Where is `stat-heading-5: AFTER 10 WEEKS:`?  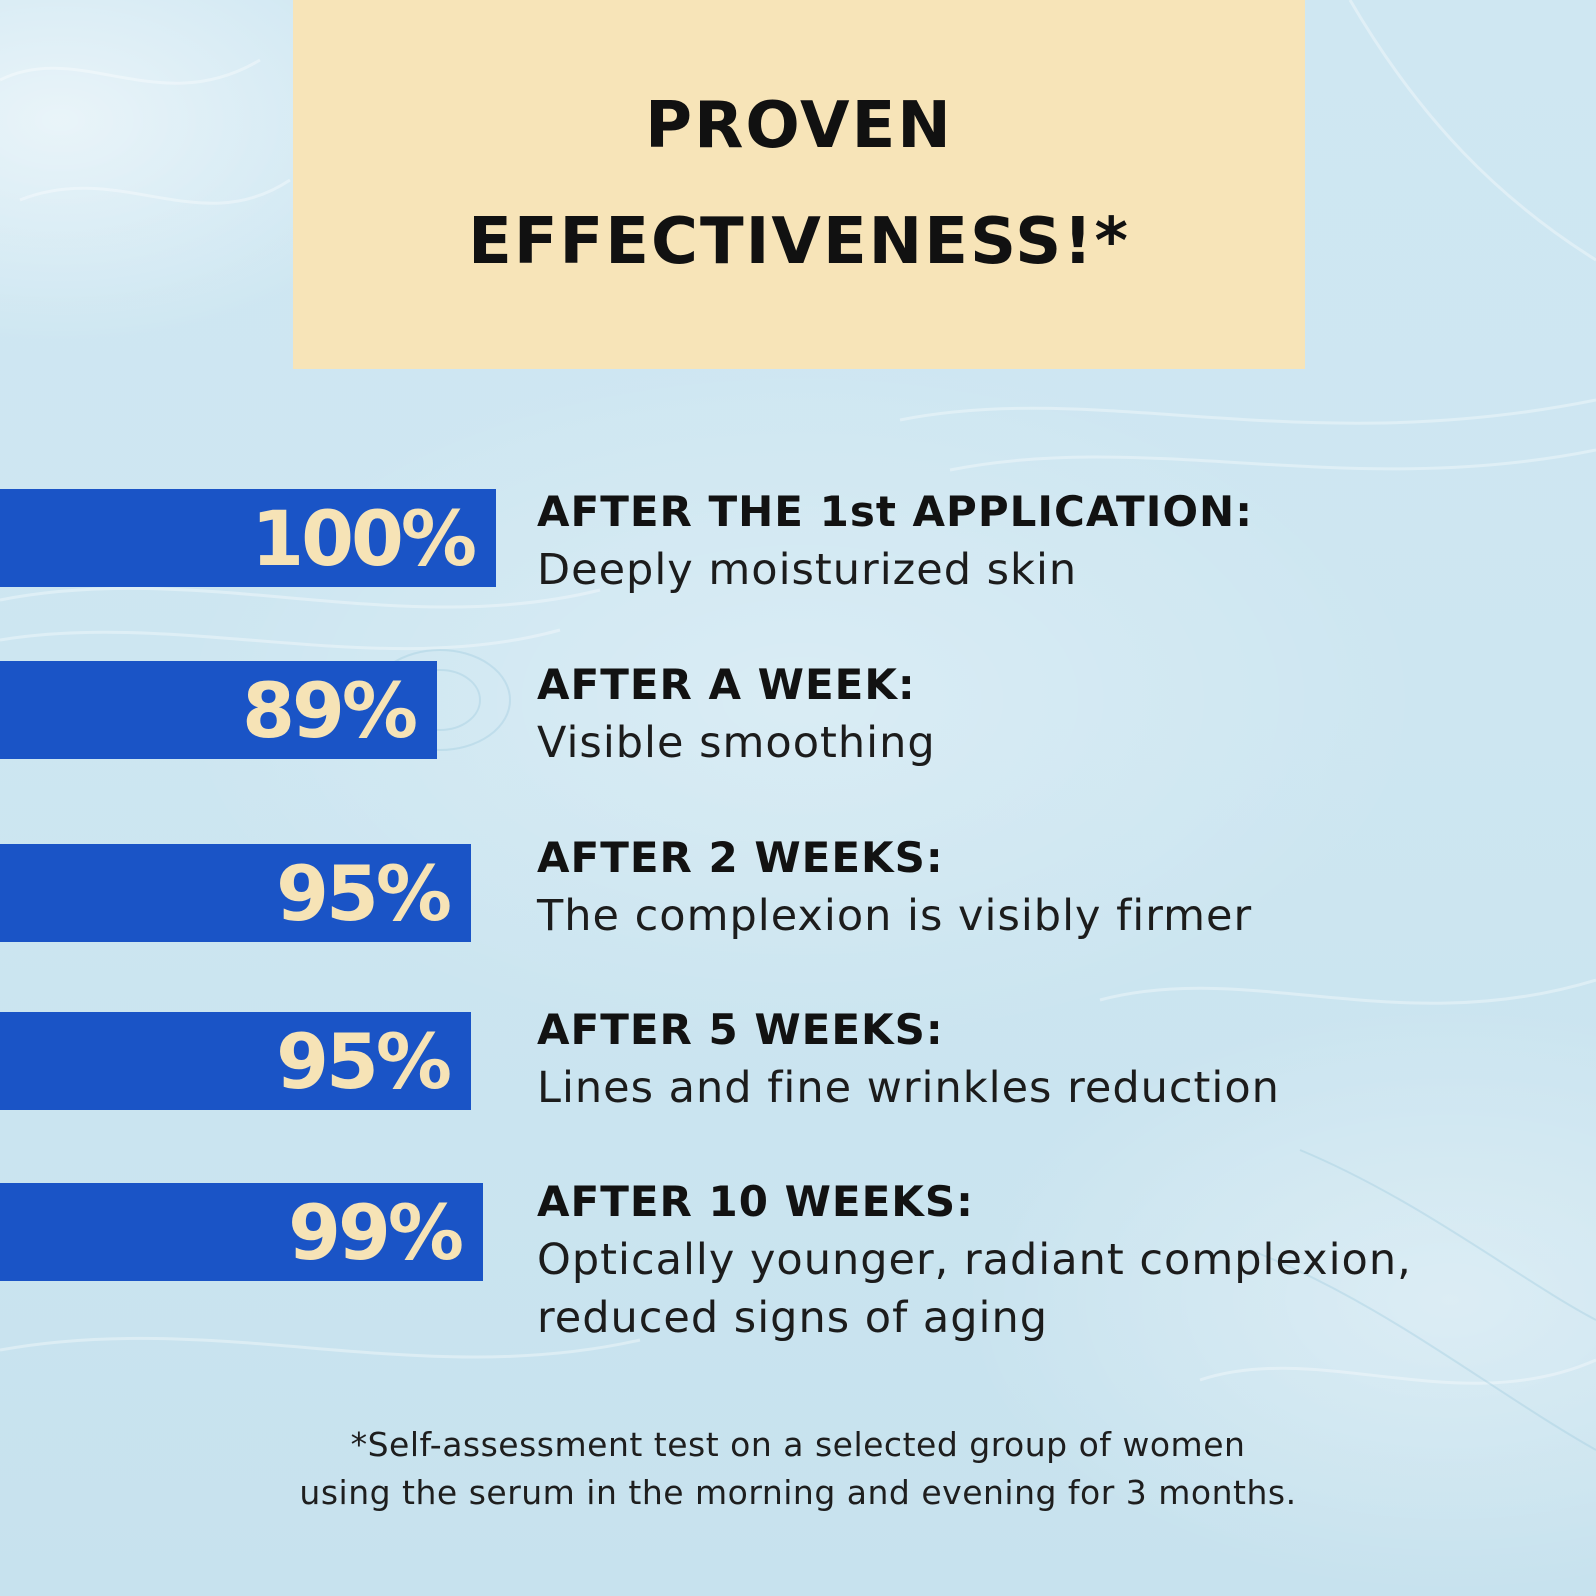 stat-heading-5: AFTER 10 WEEKS: is located at coordinates (755, 1201).